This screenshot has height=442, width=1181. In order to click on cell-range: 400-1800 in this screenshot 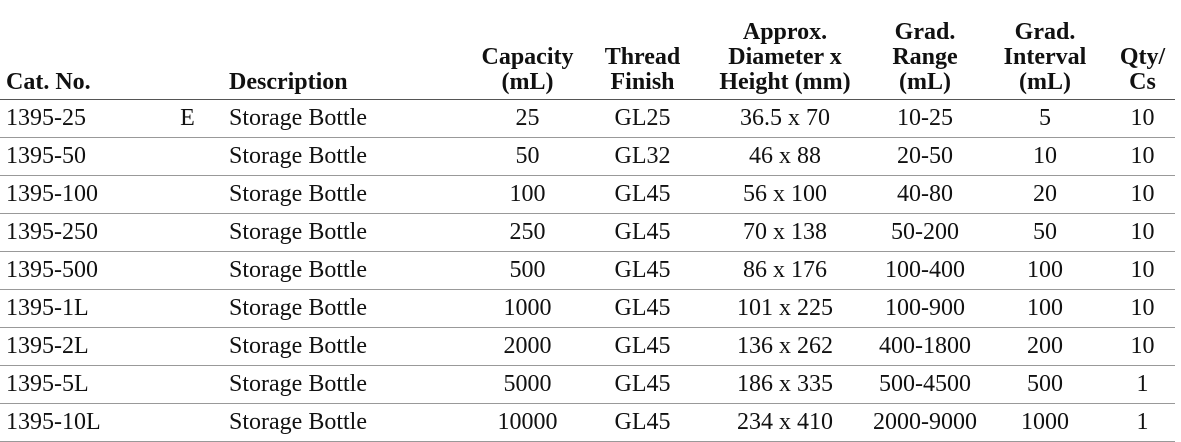, I will do `click(925, 346)`.